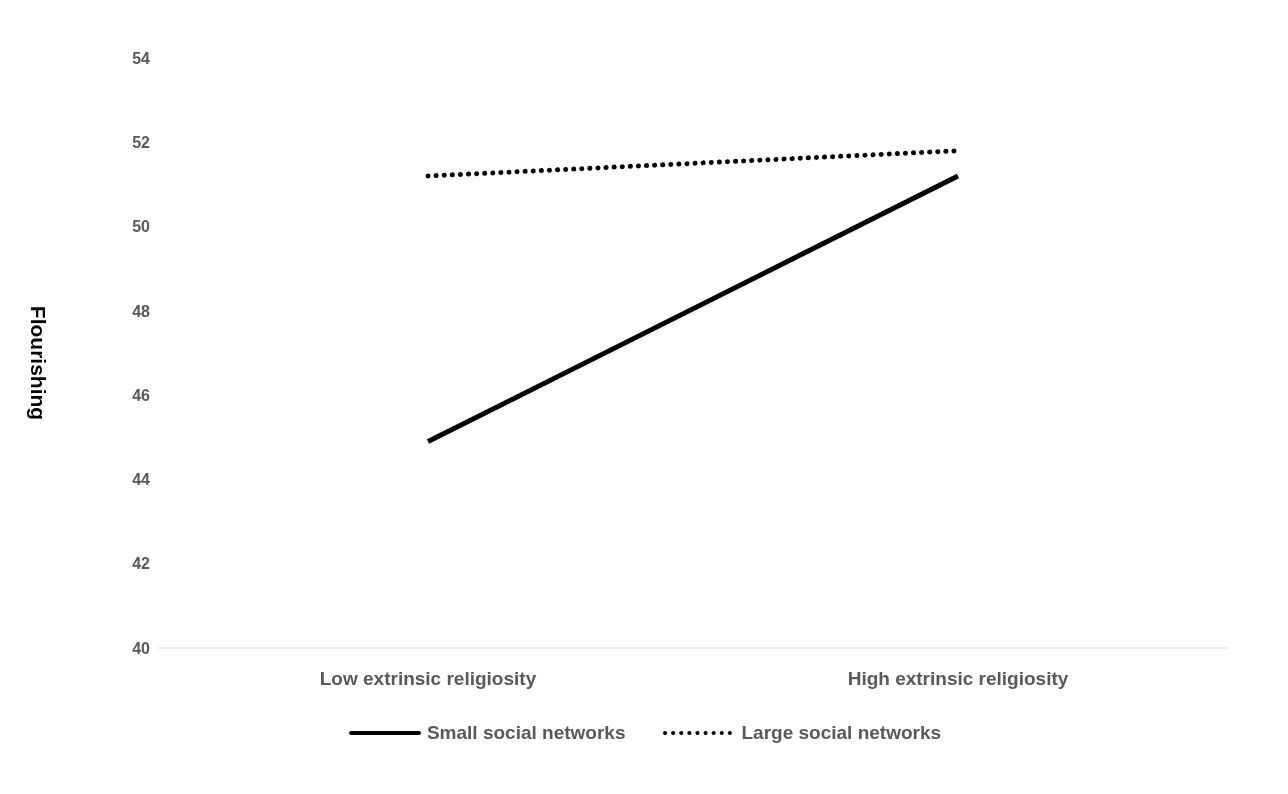 The width and height of the screenshot is (1288, 794). I want to click on y-tick-label: 42, so click(141, 564).